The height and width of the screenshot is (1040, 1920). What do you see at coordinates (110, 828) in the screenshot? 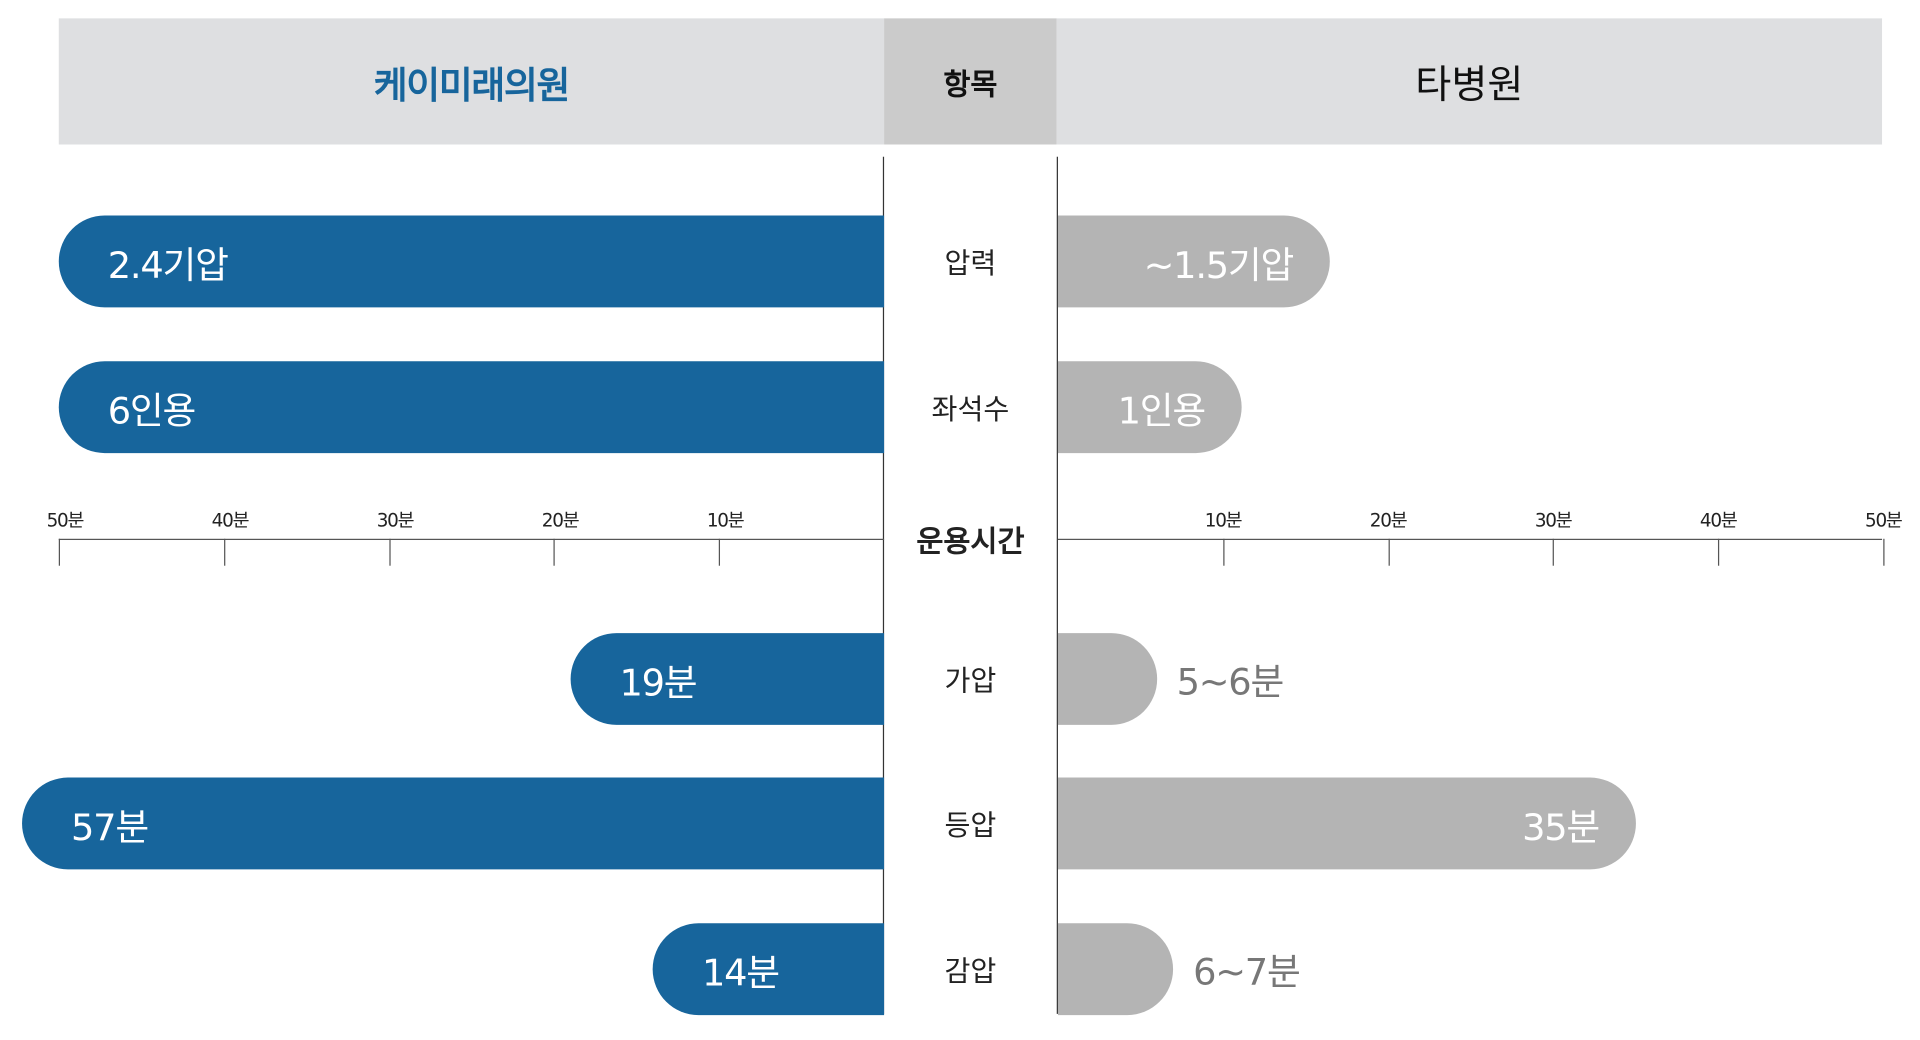
I see `bar-left-label: 57분` at bounding box center [110, 828].